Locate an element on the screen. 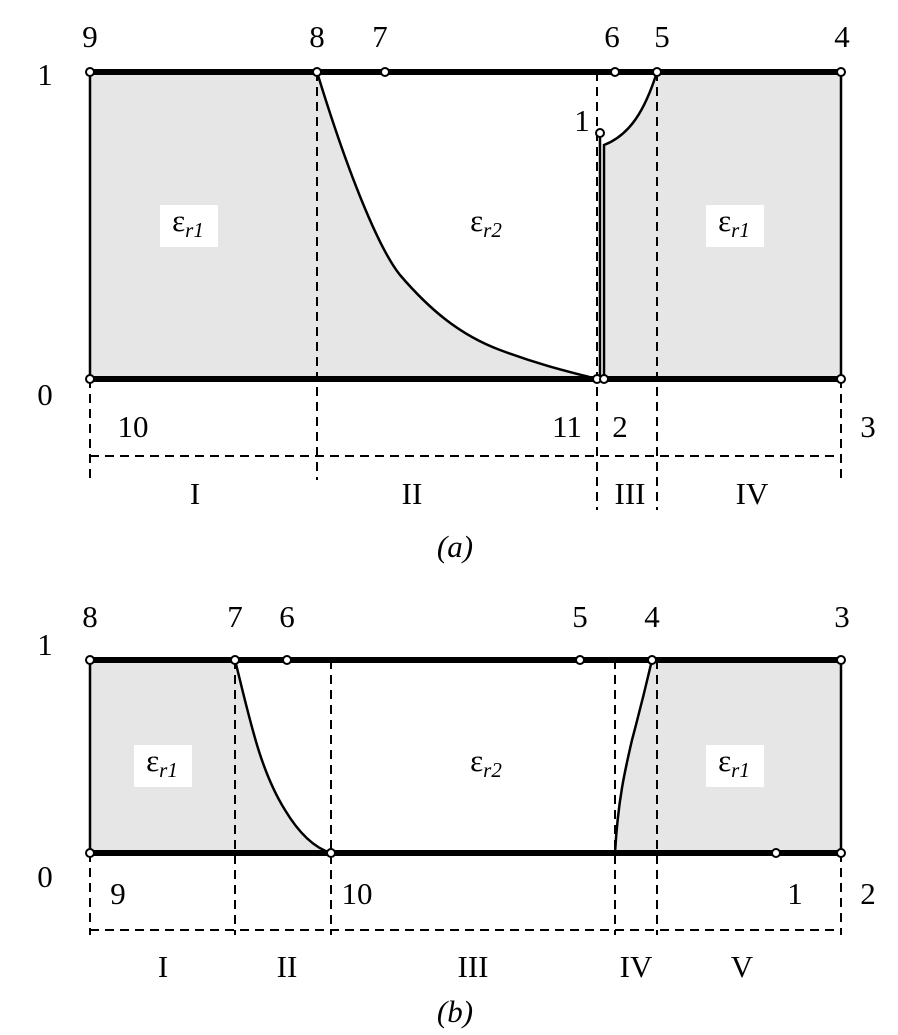 Image resolution: width=898 pixels, height=1035 pixels. caption: (b) is located at coordinates (455, 1011).